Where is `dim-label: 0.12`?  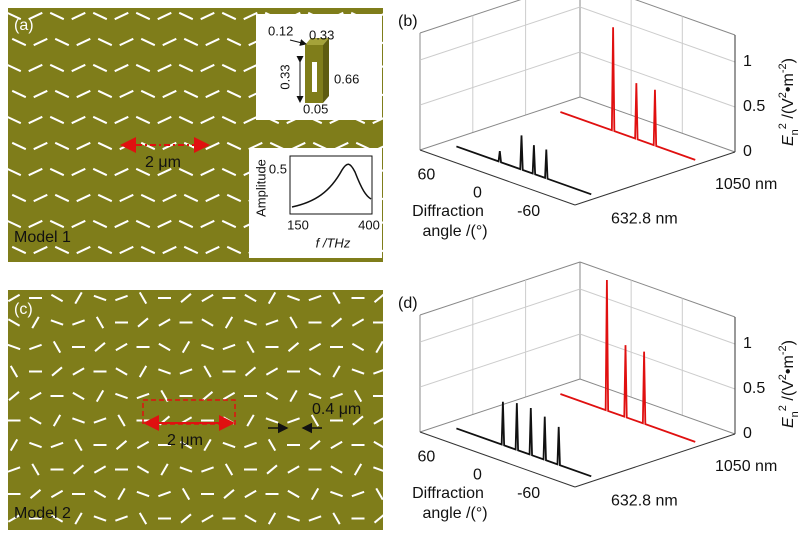 dim-label: 0.12 is located at coordinates (280, 30).